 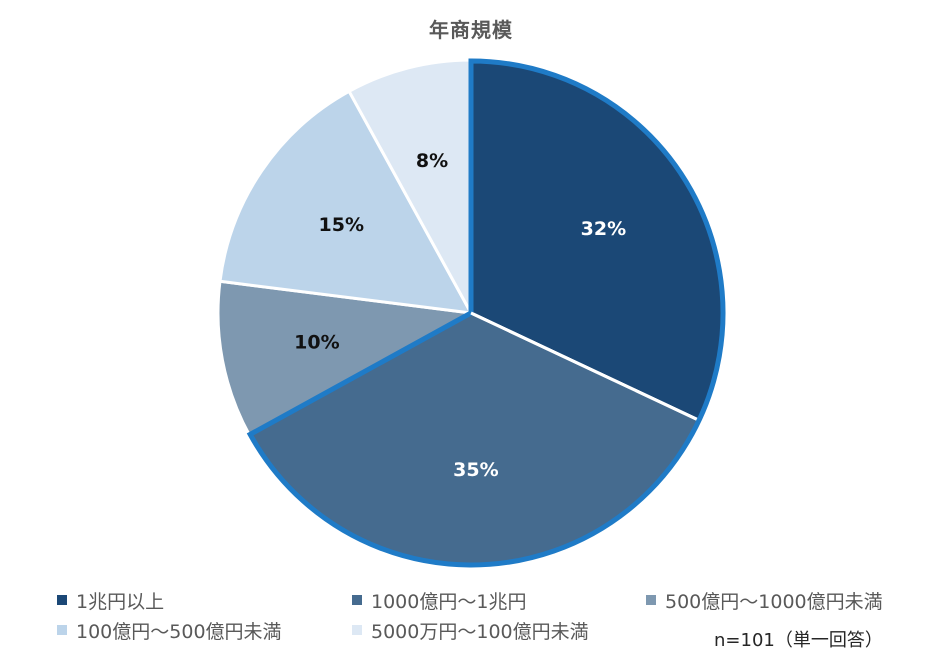 What do you see at coordinates (120, 601) in the screenshot?
I see `legend-label: 1兆円以上` at bounding box center [120, 601].